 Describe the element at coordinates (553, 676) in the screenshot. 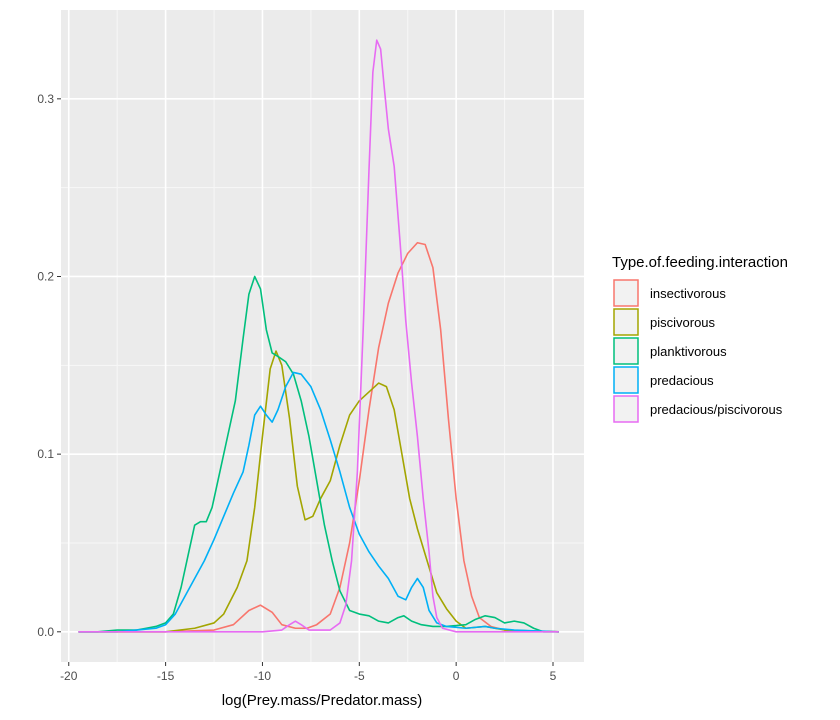

I see `x-tick-label: 5` at that location.